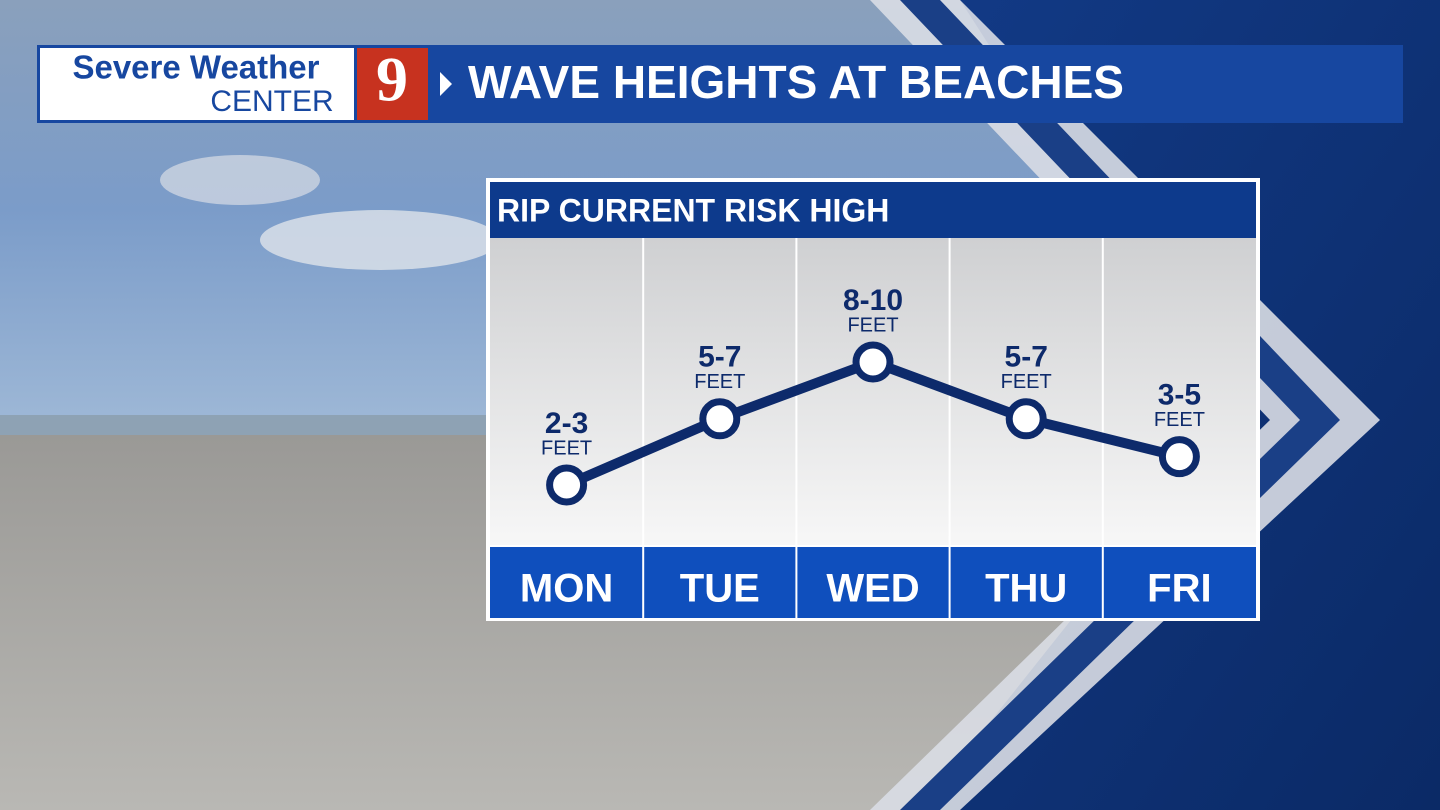 Image resolution: width=1440 pixels, height=810 pixels. What do you see at coordinates (720, 589) in the screenshot?
I see `day-label: TUE` at bounding box center [720, 589].